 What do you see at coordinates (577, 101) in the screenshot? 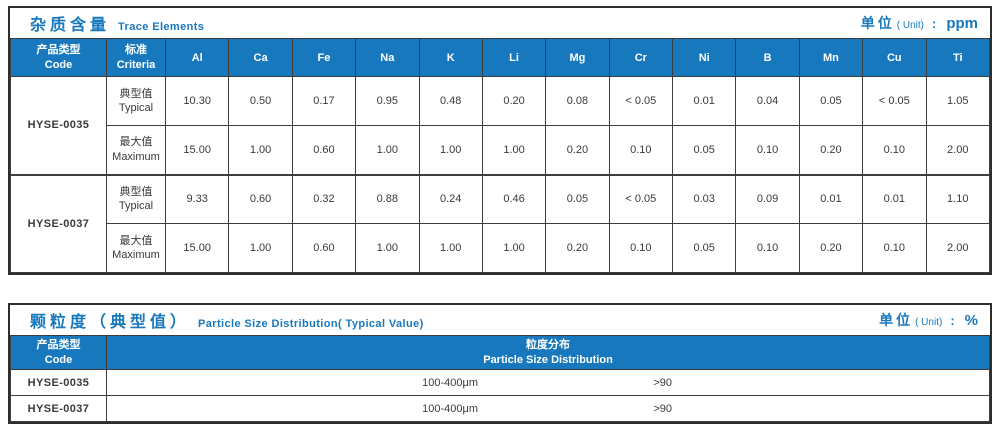
I see `value-cell: 0.08` at bounding box center [577, 101].